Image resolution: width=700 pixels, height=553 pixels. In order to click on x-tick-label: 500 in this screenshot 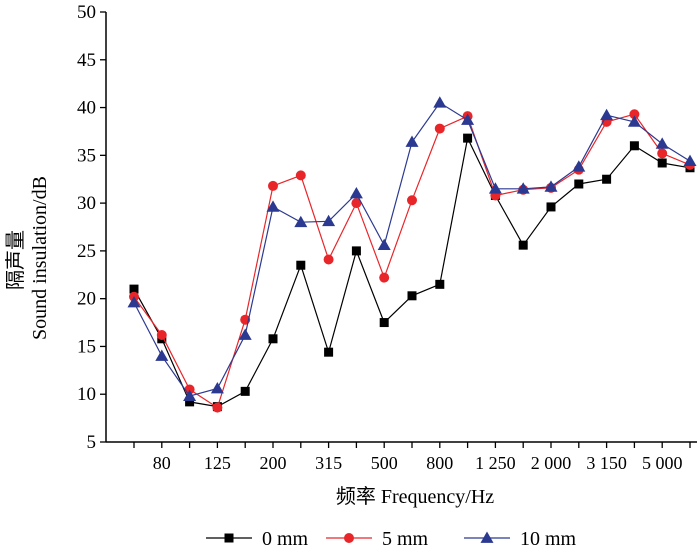, I will do `click(384, 463)`.